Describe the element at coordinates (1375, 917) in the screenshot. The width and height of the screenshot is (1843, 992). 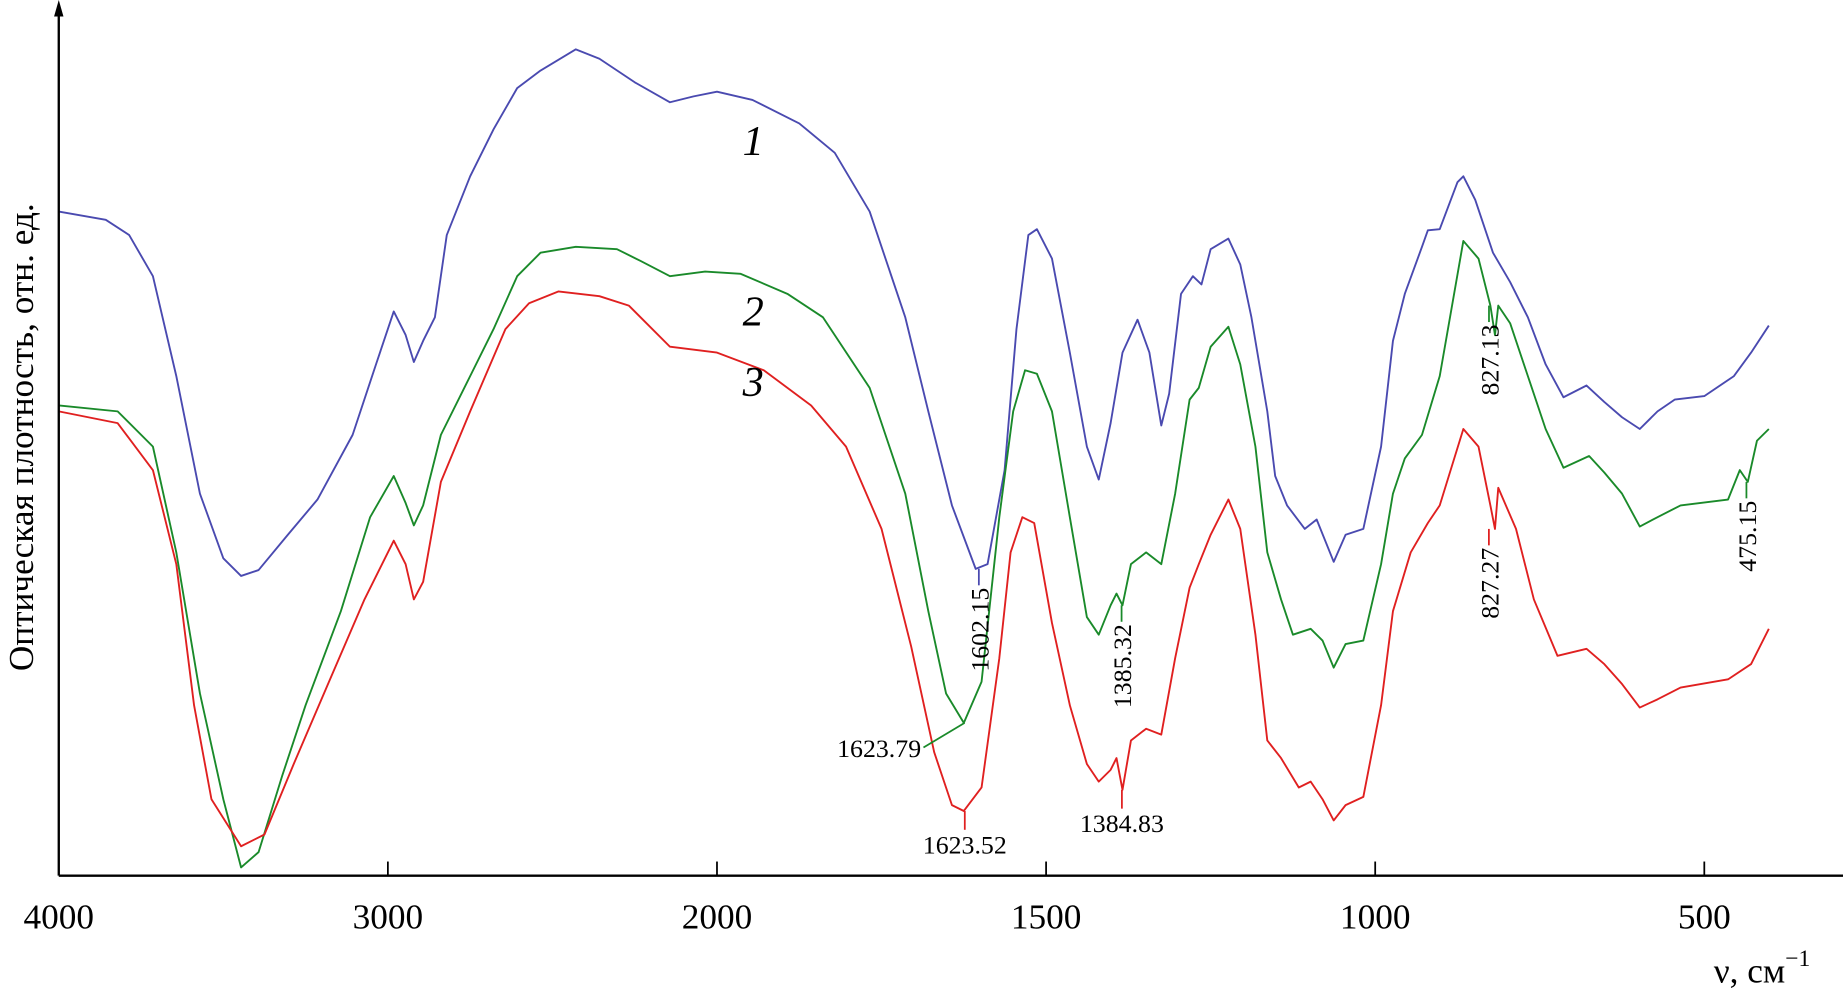
I see `x-tick-label: 1000` at that location.